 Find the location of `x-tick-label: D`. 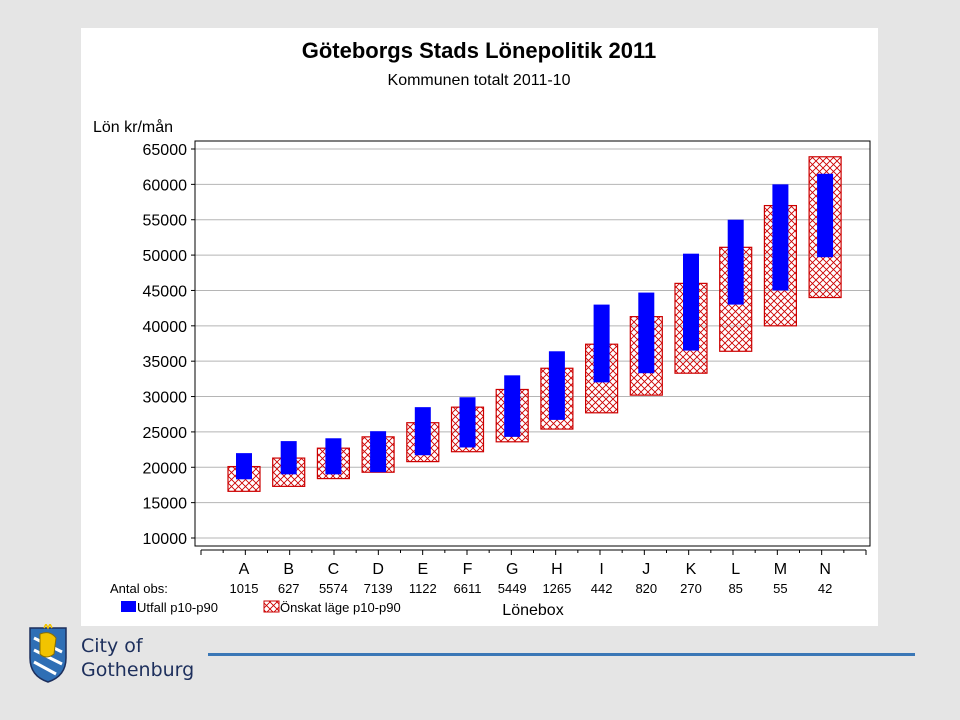

x-tick-label: D is located at coordinates (378, 569).